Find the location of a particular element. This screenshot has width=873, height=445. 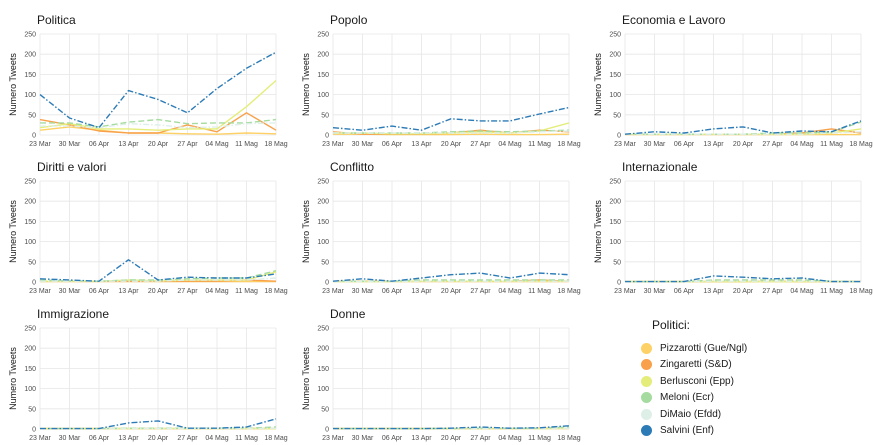

legend-label: Berlusconi (Epp) is located at coordinates (697, 381).